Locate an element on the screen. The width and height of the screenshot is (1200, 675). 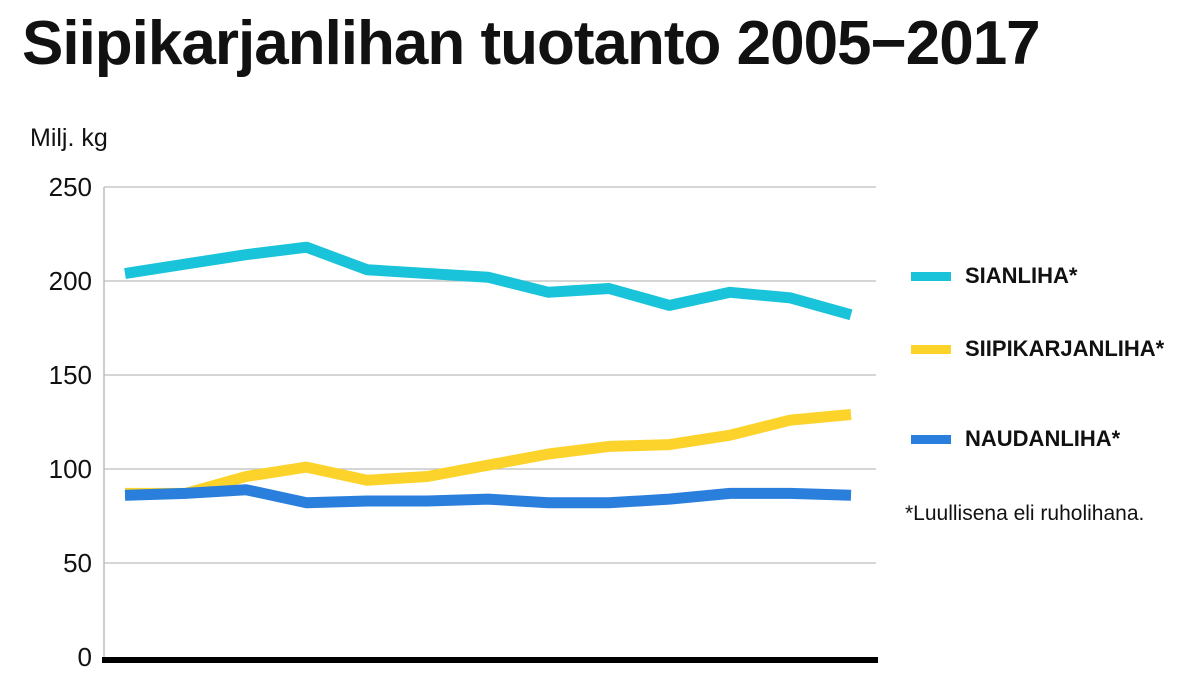
legend-label-naudanliha: NAUDANLIHA* is located at coordinates (1043, 438).